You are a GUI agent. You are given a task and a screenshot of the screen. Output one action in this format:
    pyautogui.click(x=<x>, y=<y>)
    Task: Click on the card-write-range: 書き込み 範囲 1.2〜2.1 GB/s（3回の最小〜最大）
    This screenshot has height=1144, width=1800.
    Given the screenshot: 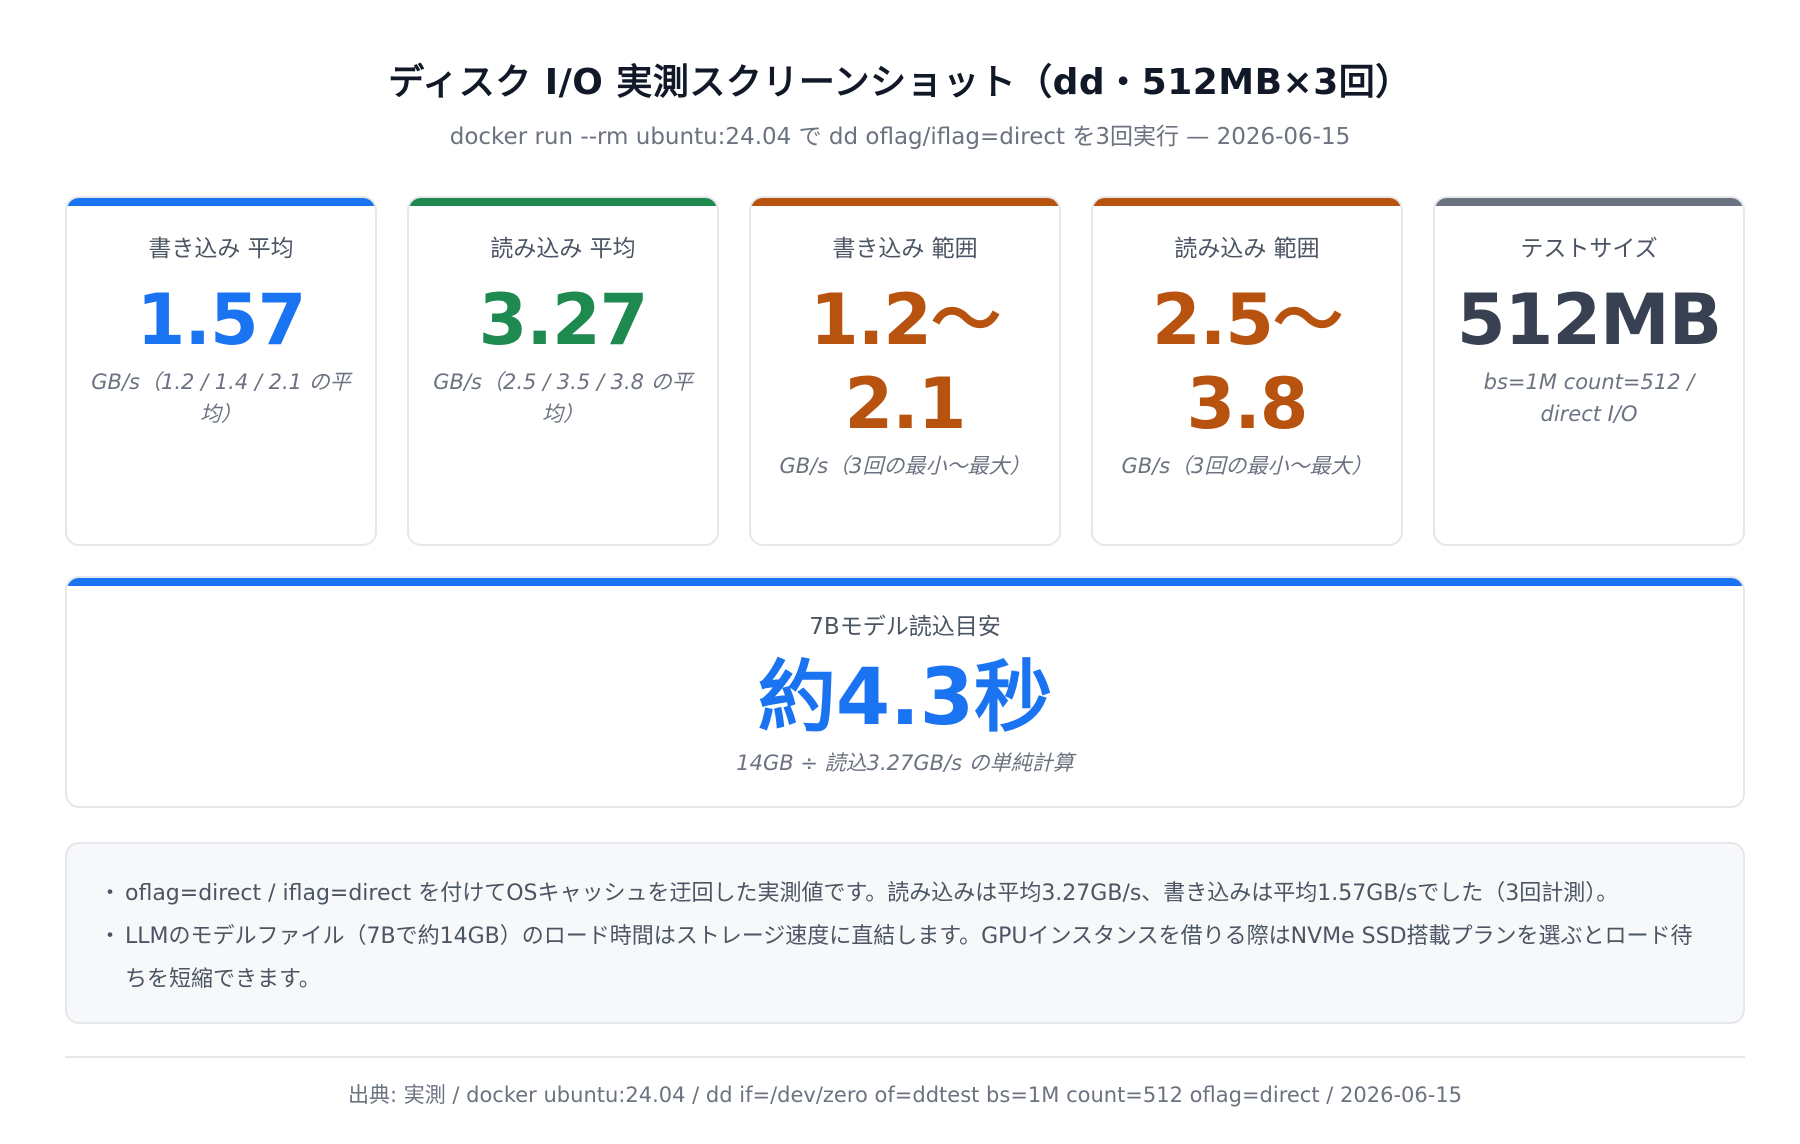 What is the action you would take?
    pyautogui.click(x=905, y=371)
    